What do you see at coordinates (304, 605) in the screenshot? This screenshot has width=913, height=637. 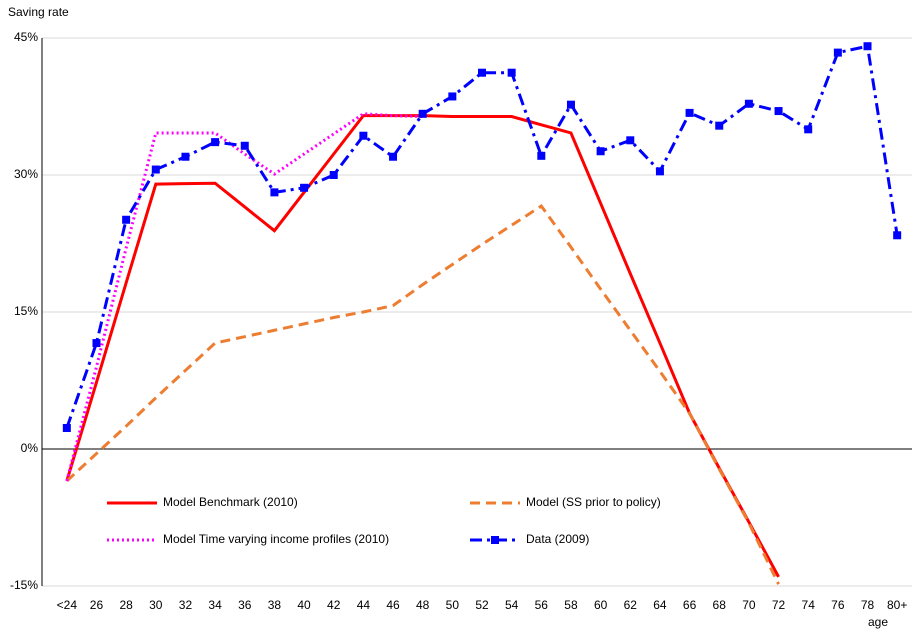 I see `x-tick-label: 40` at bounding box center [304, 605].